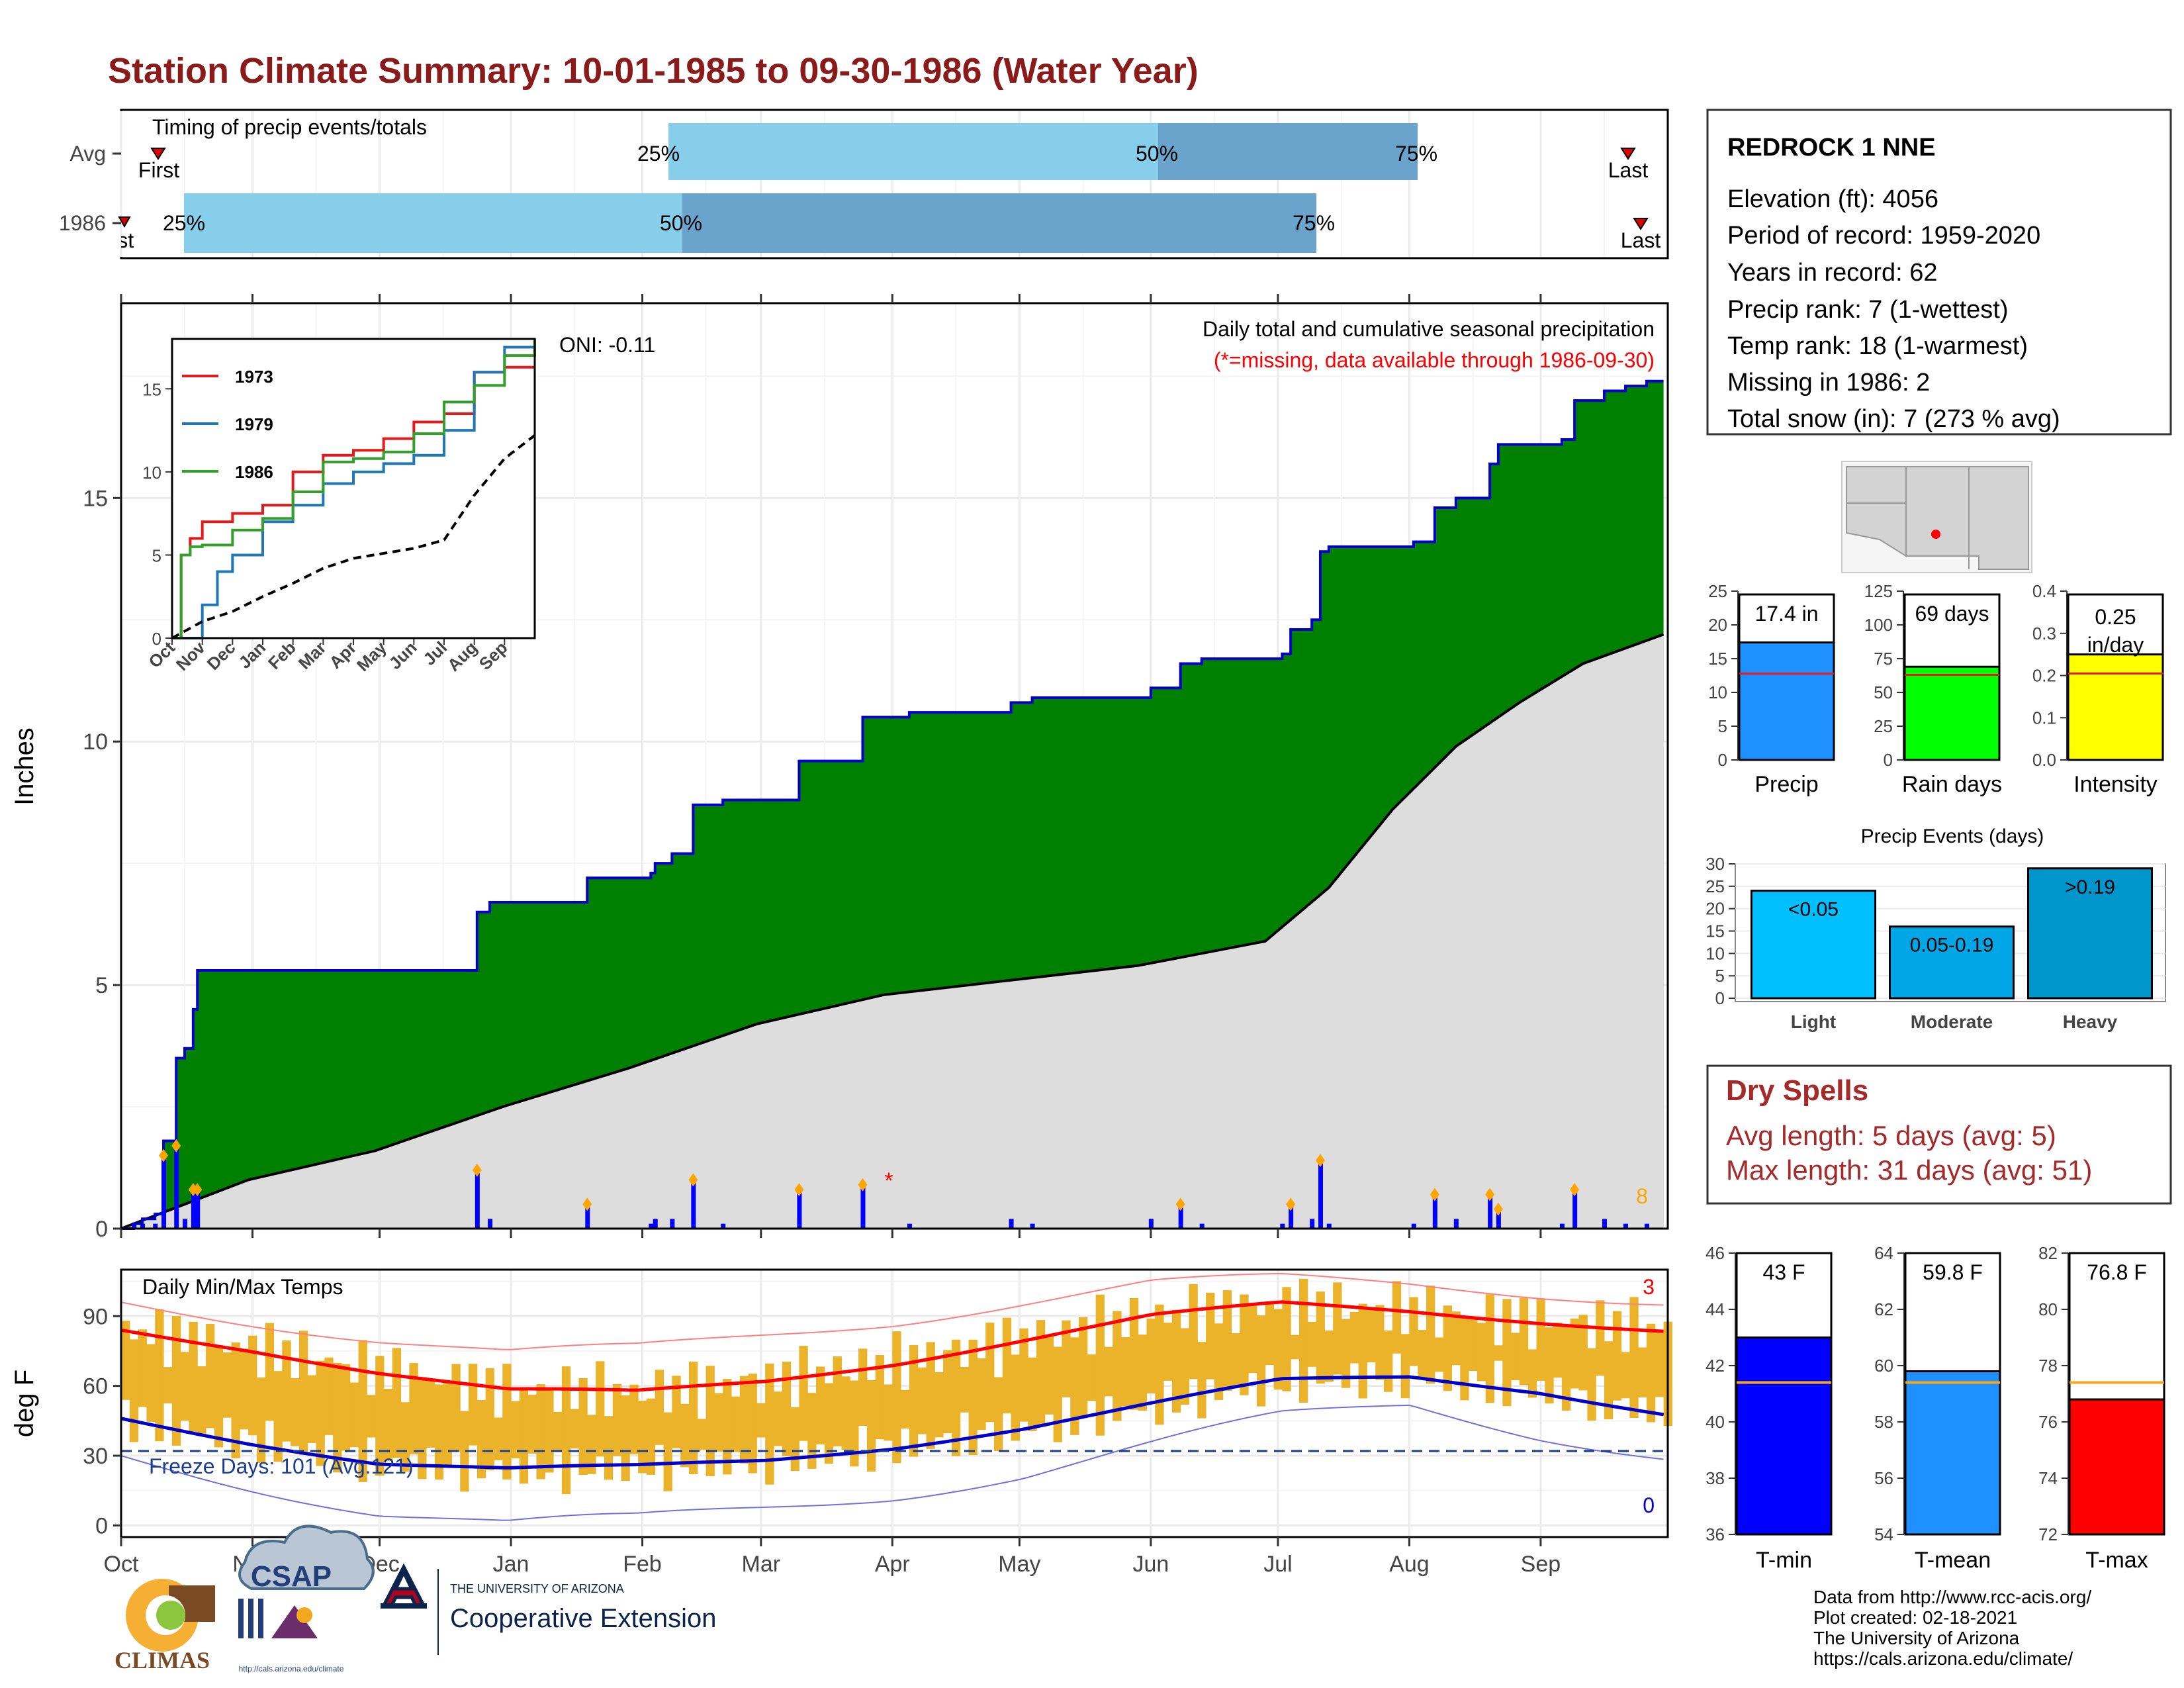 The height and width of the screenshot is (1688, 2184). What do you see at coordinates (151, 473) in the screenshot?
I see `inset-ytick-label: 10` at bounding box center [151, 473].